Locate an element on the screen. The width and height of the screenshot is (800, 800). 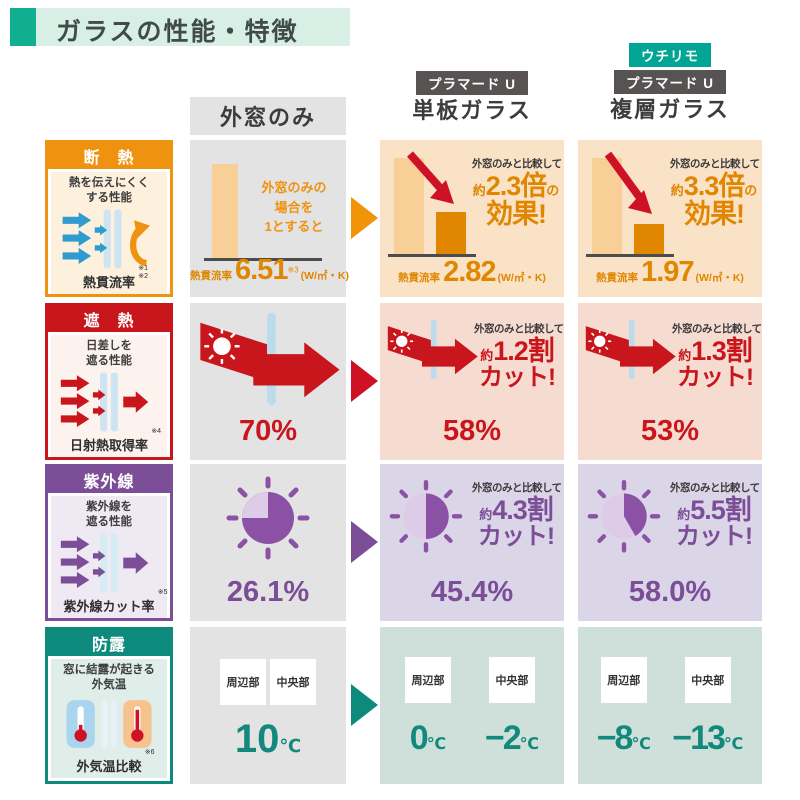
title-accent-block is located at coordinates (23, 27).